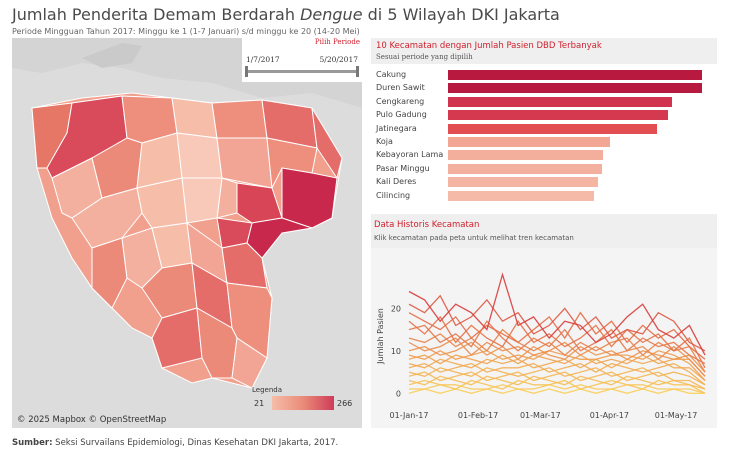  I want to click on district-menteng, so click(202, 200).